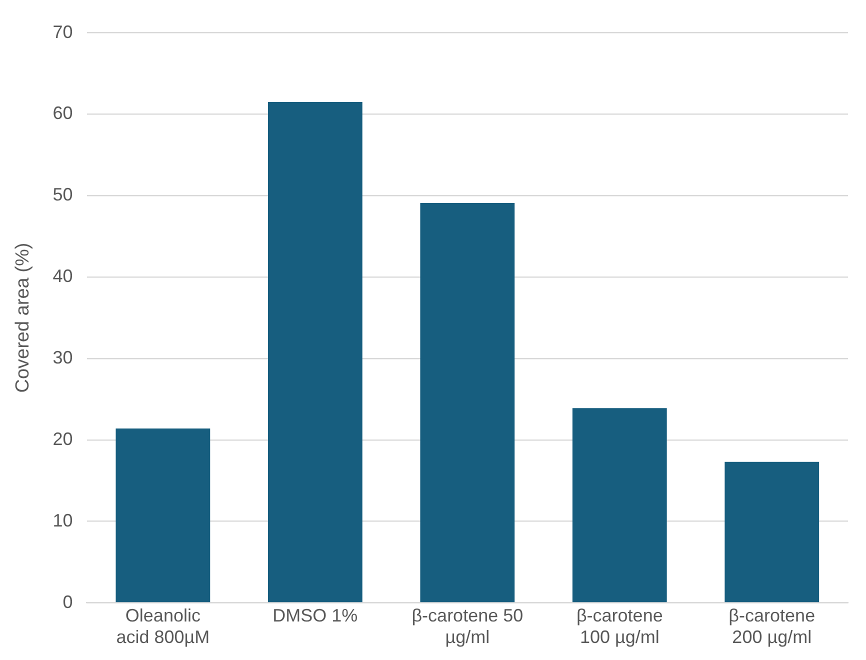 This screenshot has height=660, width=866. What do you see at coordinates (62, 194) in the screenshot?
I see `y-tick-label: 50` at bounding box center [62, 194].